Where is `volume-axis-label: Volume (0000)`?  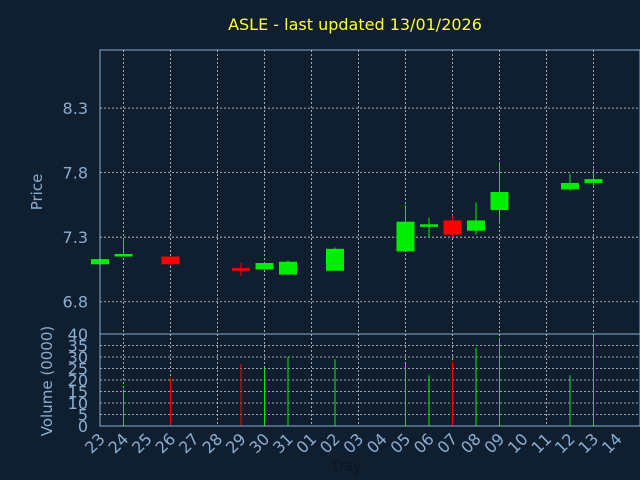 volume-axis-label: Volume (0000) is located at coordinates (47, 381).